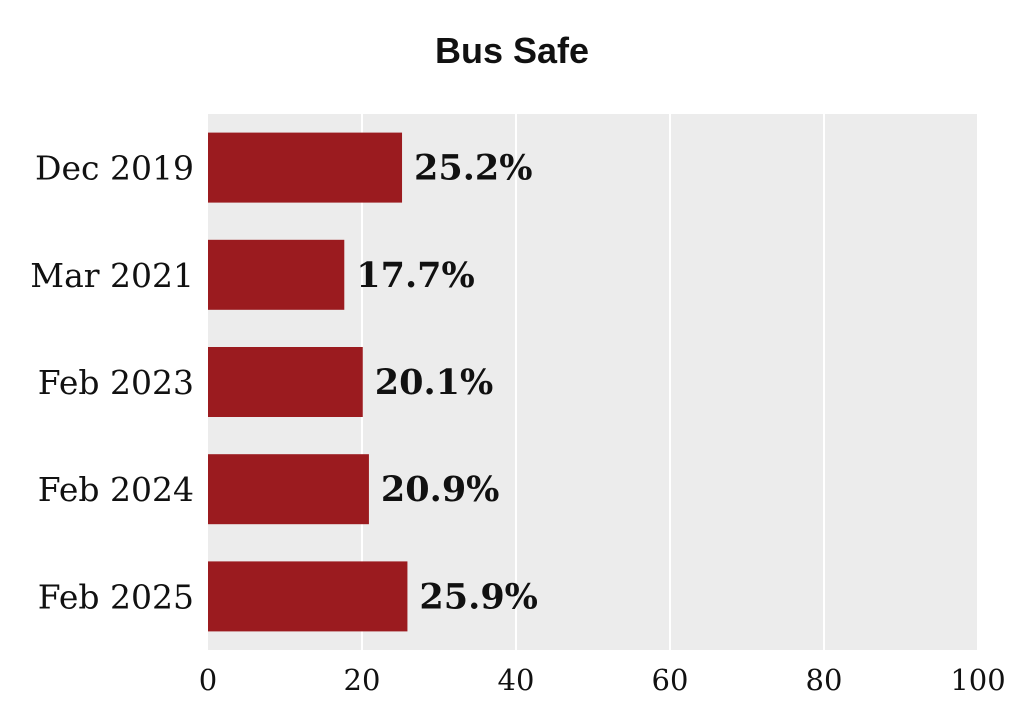  What do you see at coordinates (516, 680) in the screenshot?
I see `x-tick-label-2: 40` at bounding box center [516, 680].